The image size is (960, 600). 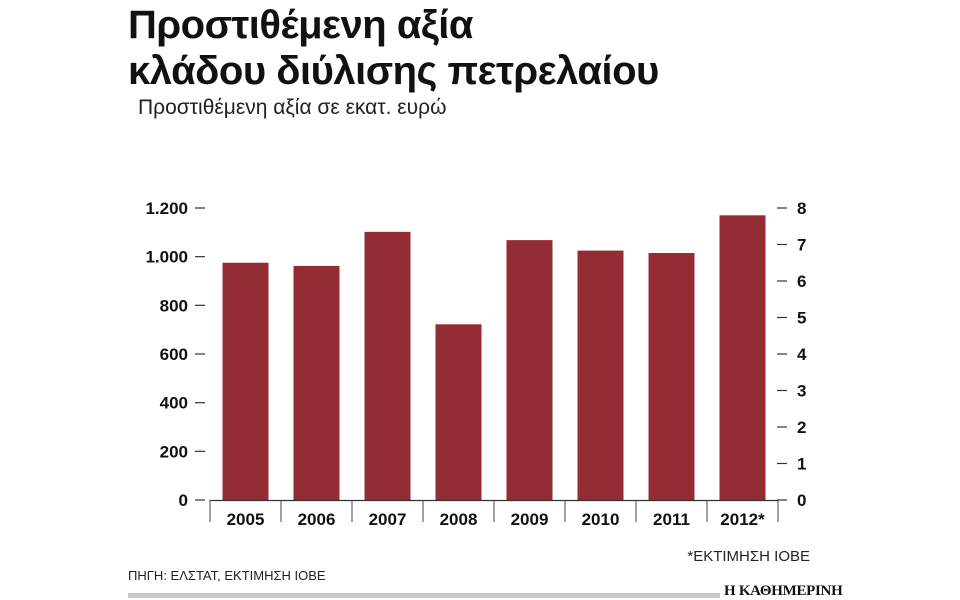 What do you see at coordinates (802, 354) in the screenshot?
I see `y2-tick-label: 4` at bounding box center [802, 354].